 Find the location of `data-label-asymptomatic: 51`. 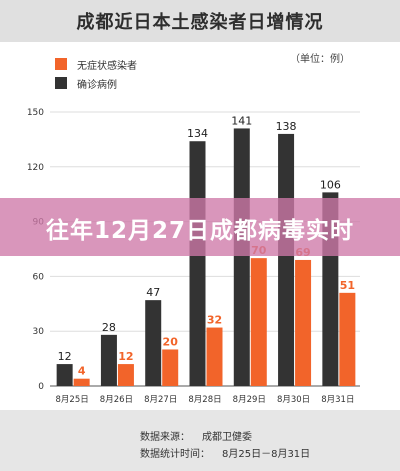

data-label-asymptomatic: 51 is located at coordinates (347, 285).